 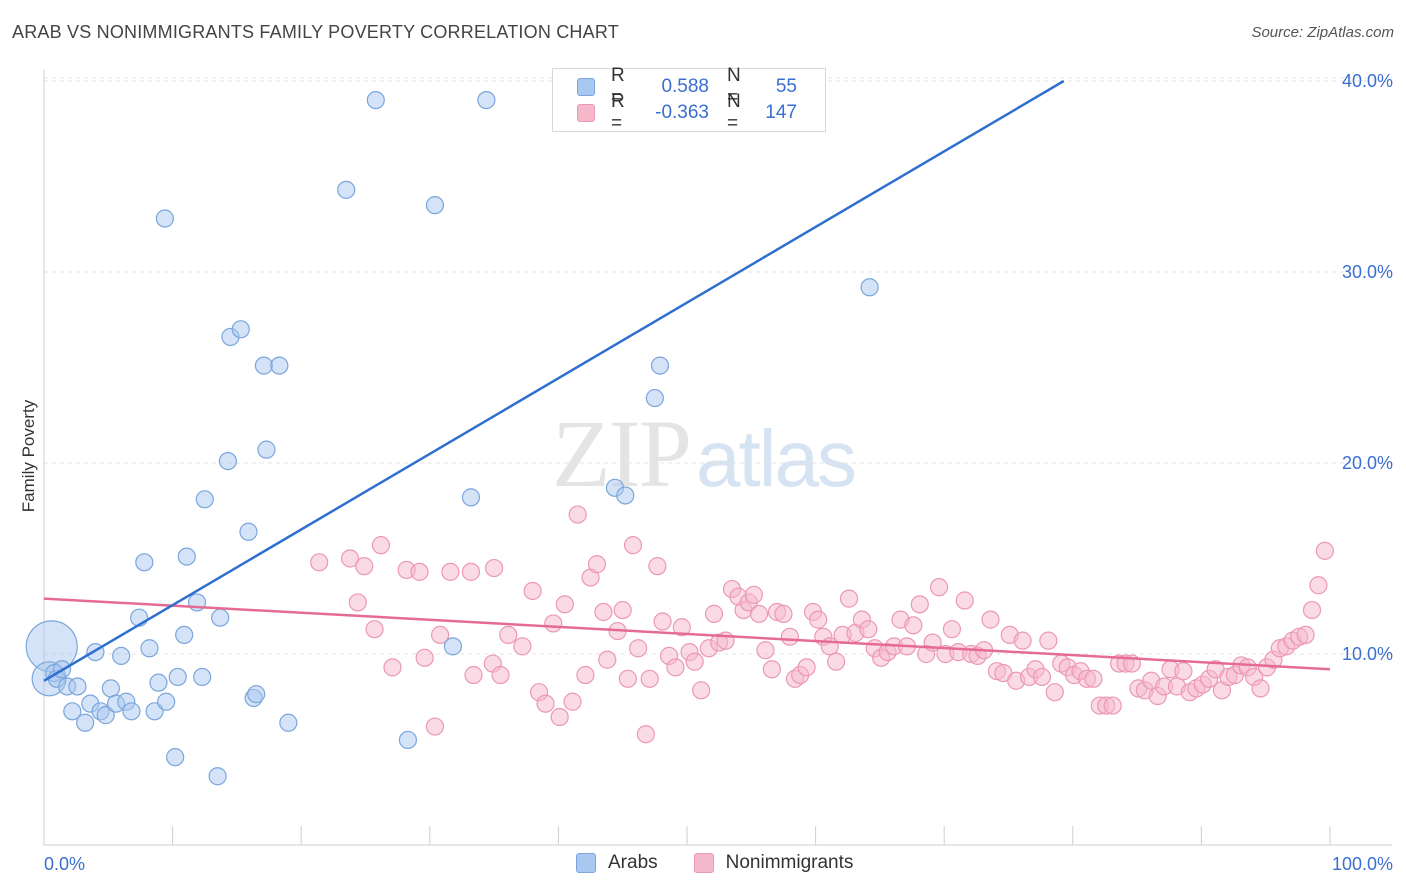 What do you see at coordinates (1367, 81) in the screenshot?
I see `y-tick-label: 40.0%` at bounding box center [1367, 81].